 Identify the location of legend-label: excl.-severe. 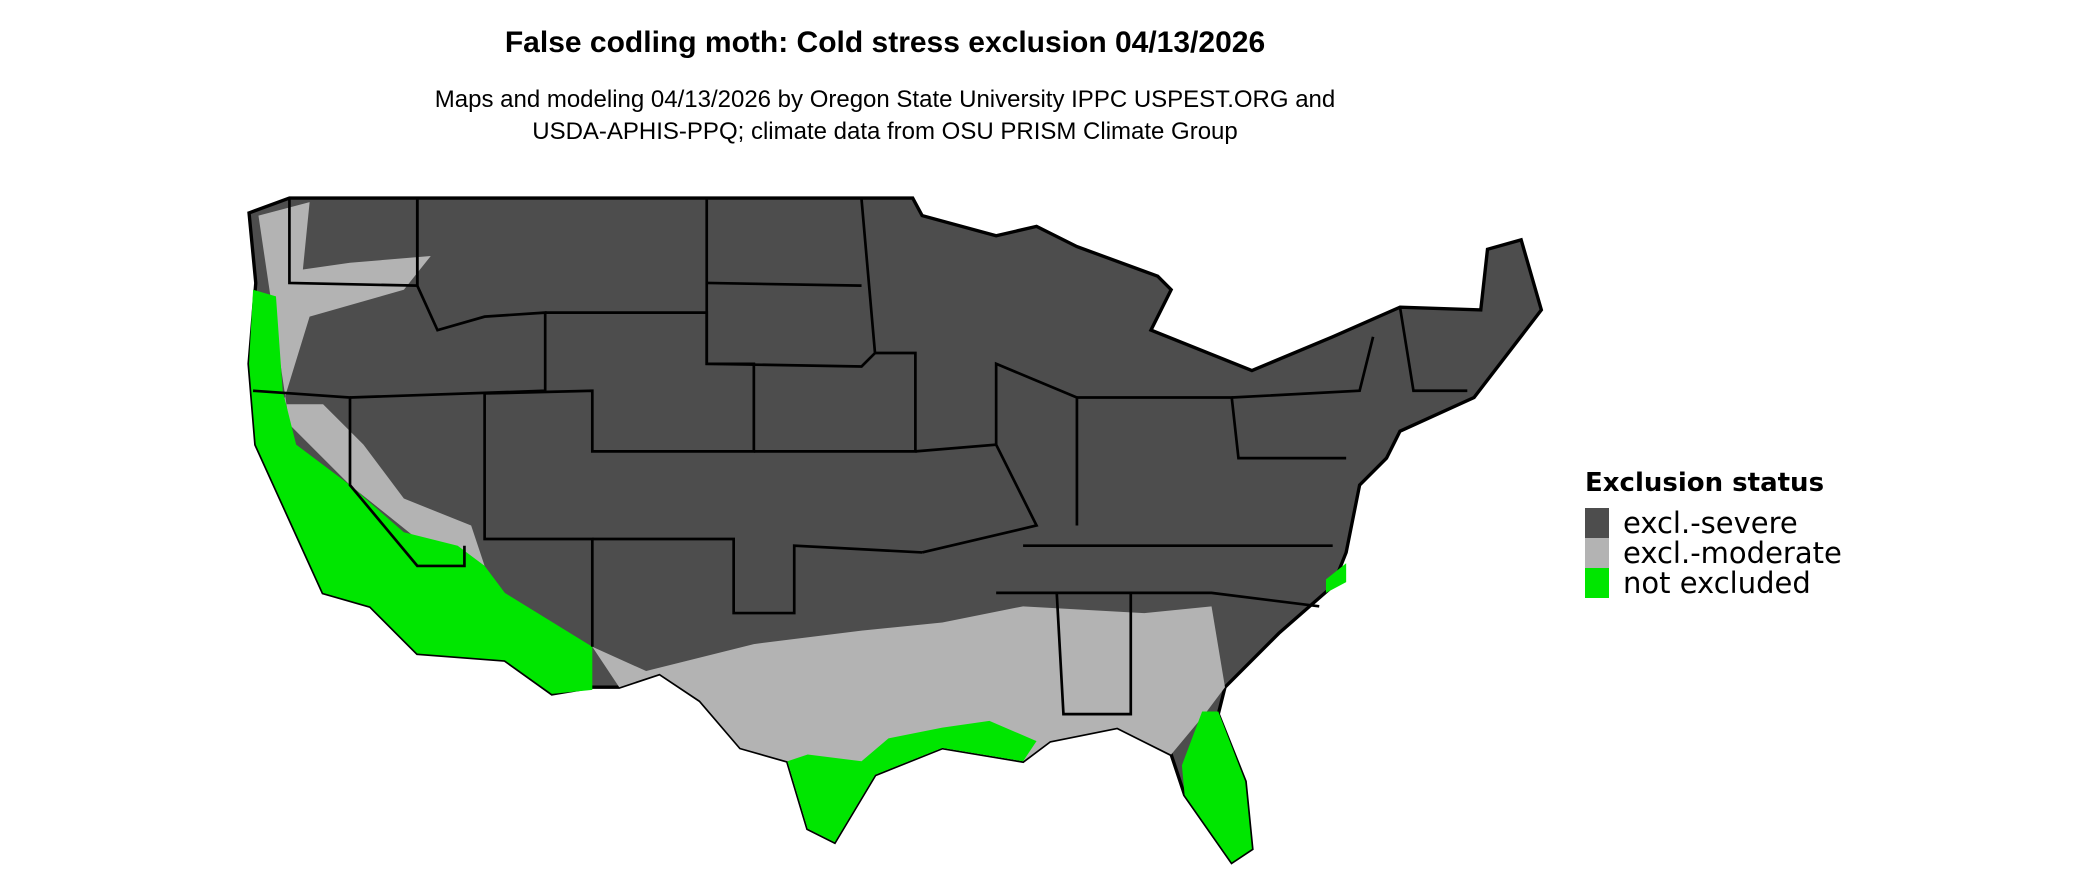
(1710, 523).